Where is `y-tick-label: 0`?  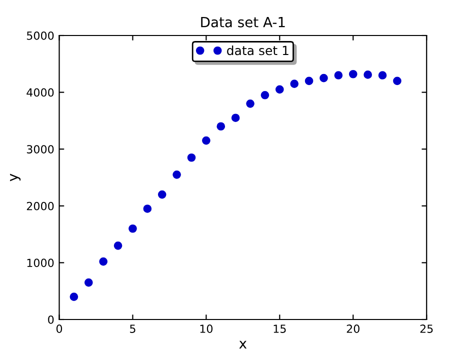 y-tick-label: 0 is located at coordinates (51, 319).